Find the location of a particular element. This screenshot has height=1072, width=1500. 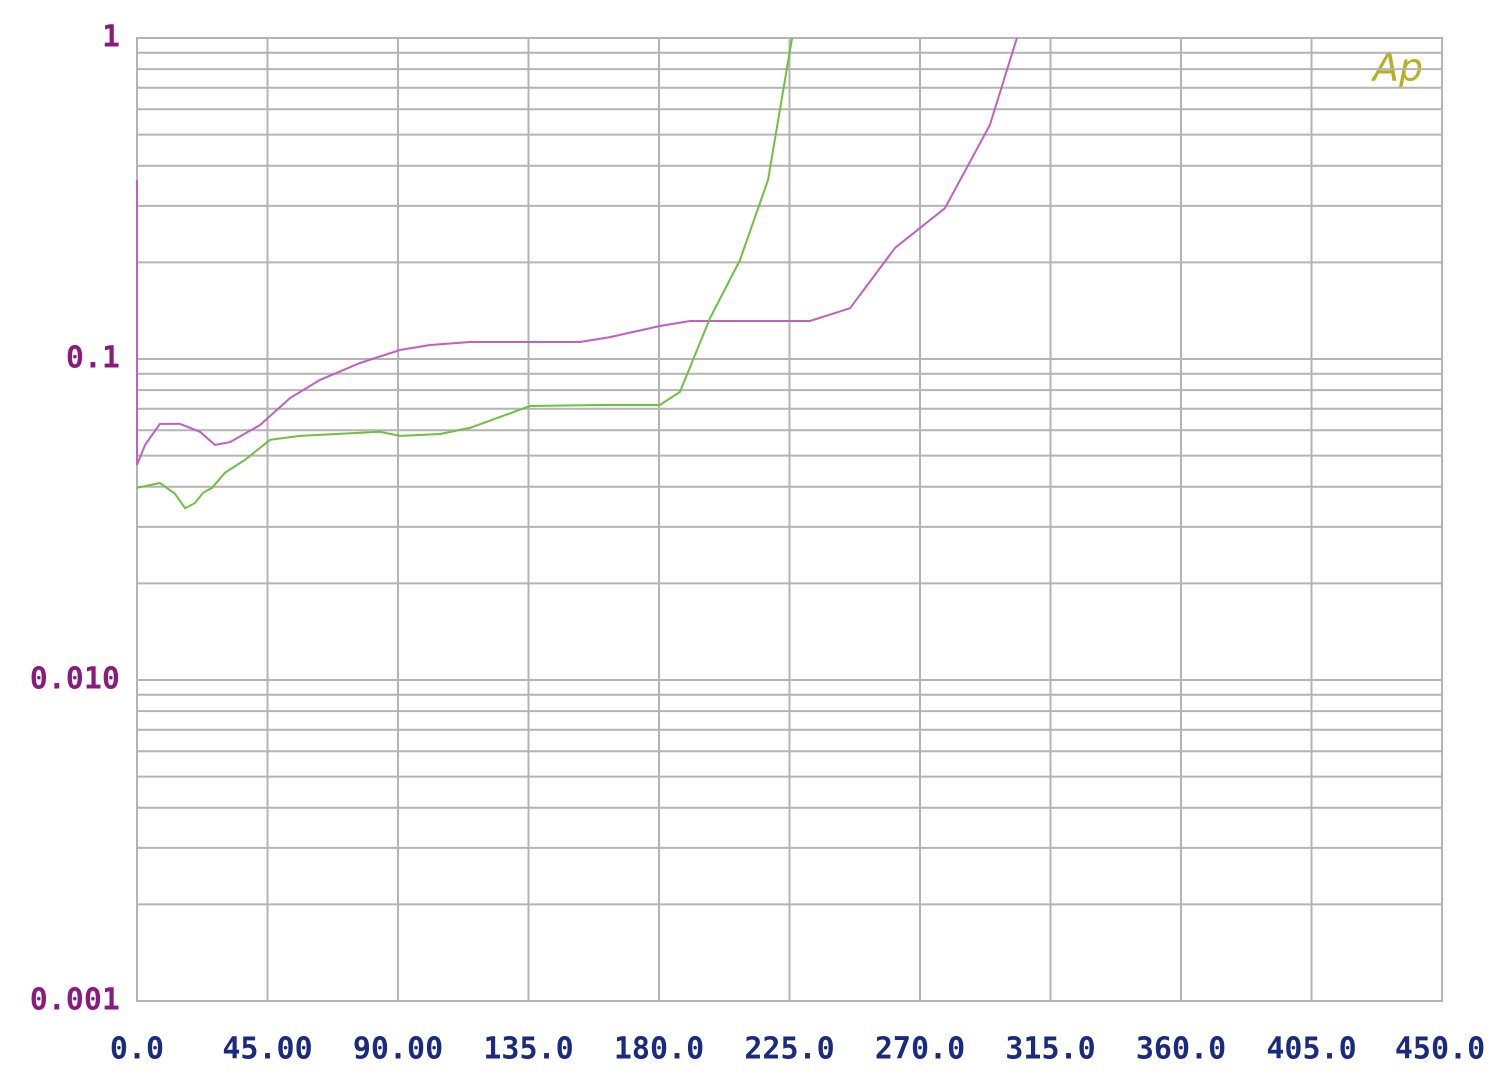

x-tick-label: 360.0 is located at coordinates (1181, 1049).